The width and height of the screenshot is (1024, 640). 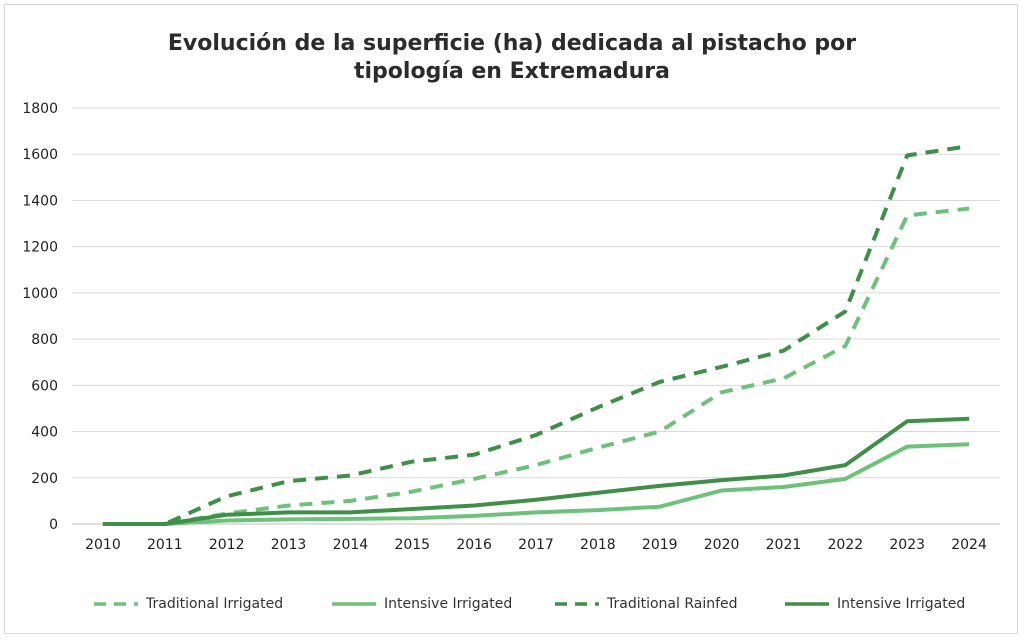 What do you see at coordinates (474, 545) in the screenshot?
I see `x-tick-label: 2016` at bounding box center [474, 545].